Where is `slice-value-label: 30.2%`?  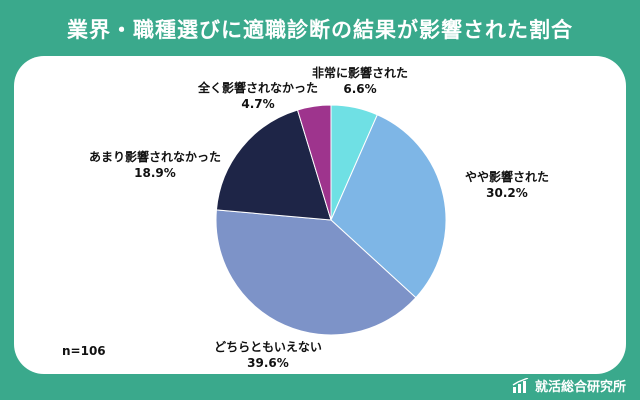 slice-value-label: 30.2% is located at coordinates (507, 193).